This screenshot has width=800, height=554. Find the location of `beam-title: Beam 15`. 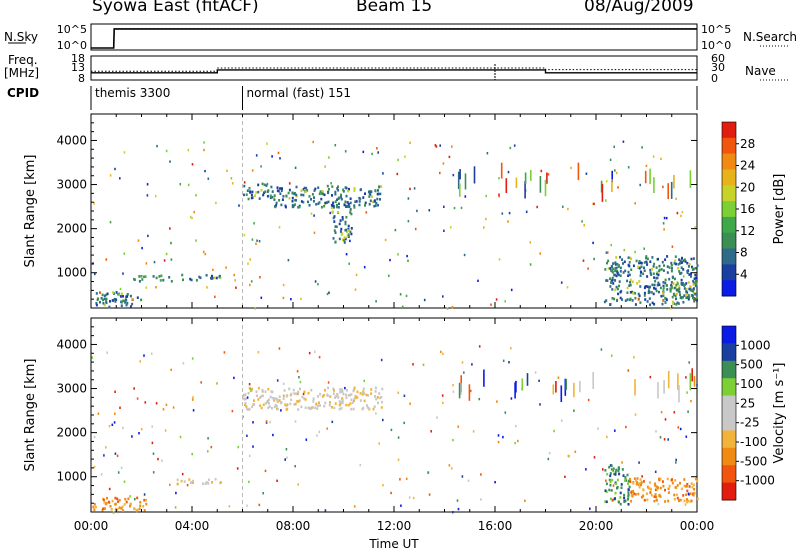

beam-title: Beam 15 is located at coordinates (394, 8).